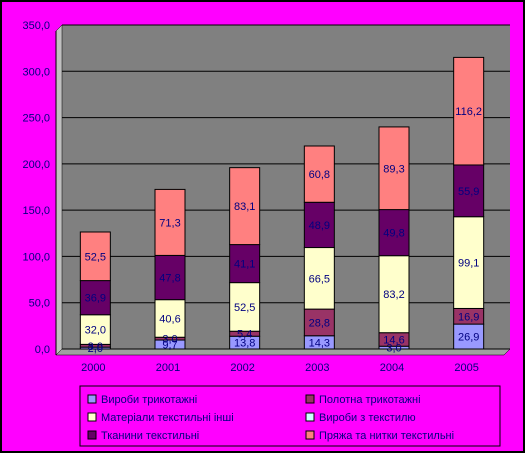 This screenshot has height=453, width=525. Describe the element at coordinates (36, 26) in the screenshot. I see `y-tick-label: 350,0` at that location.